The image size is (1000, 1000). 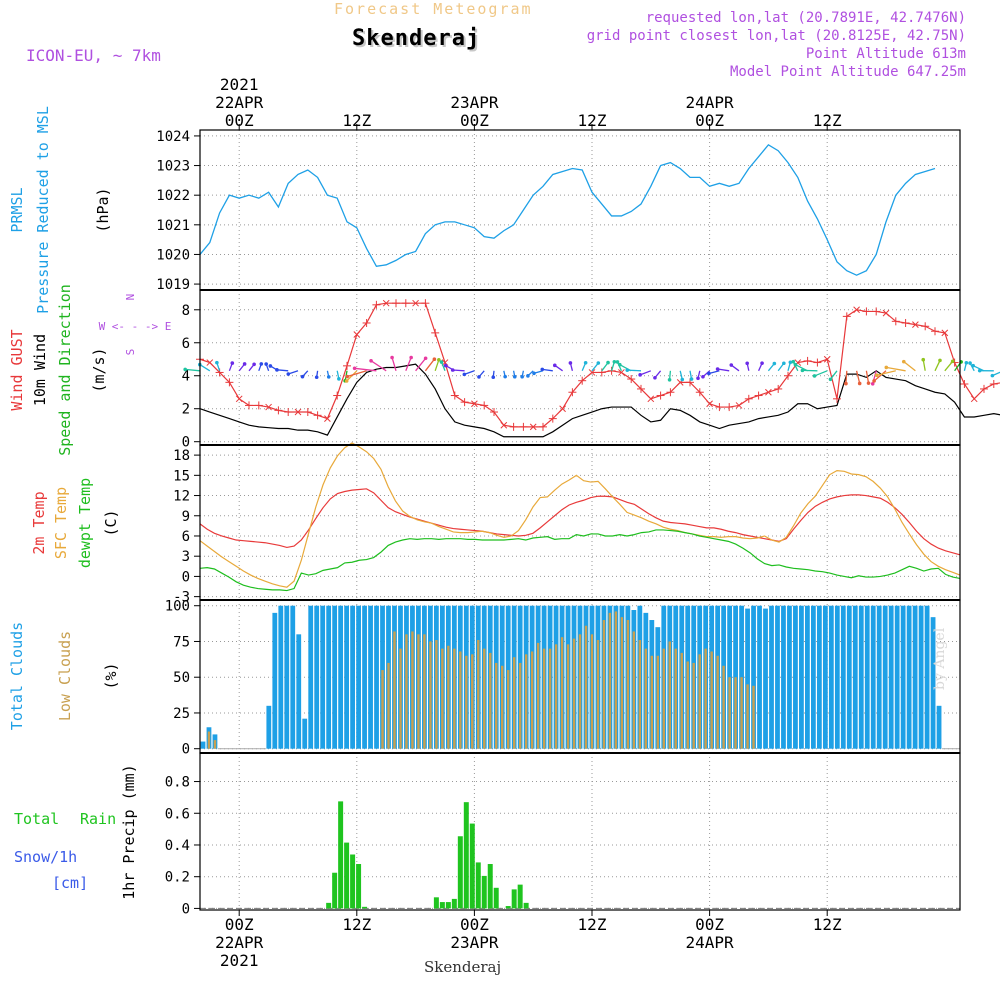 What do you see at coordinates (173, 167) in the screenshot?
I see `y-tick-label: 1023` at bounding box center [173, 167].